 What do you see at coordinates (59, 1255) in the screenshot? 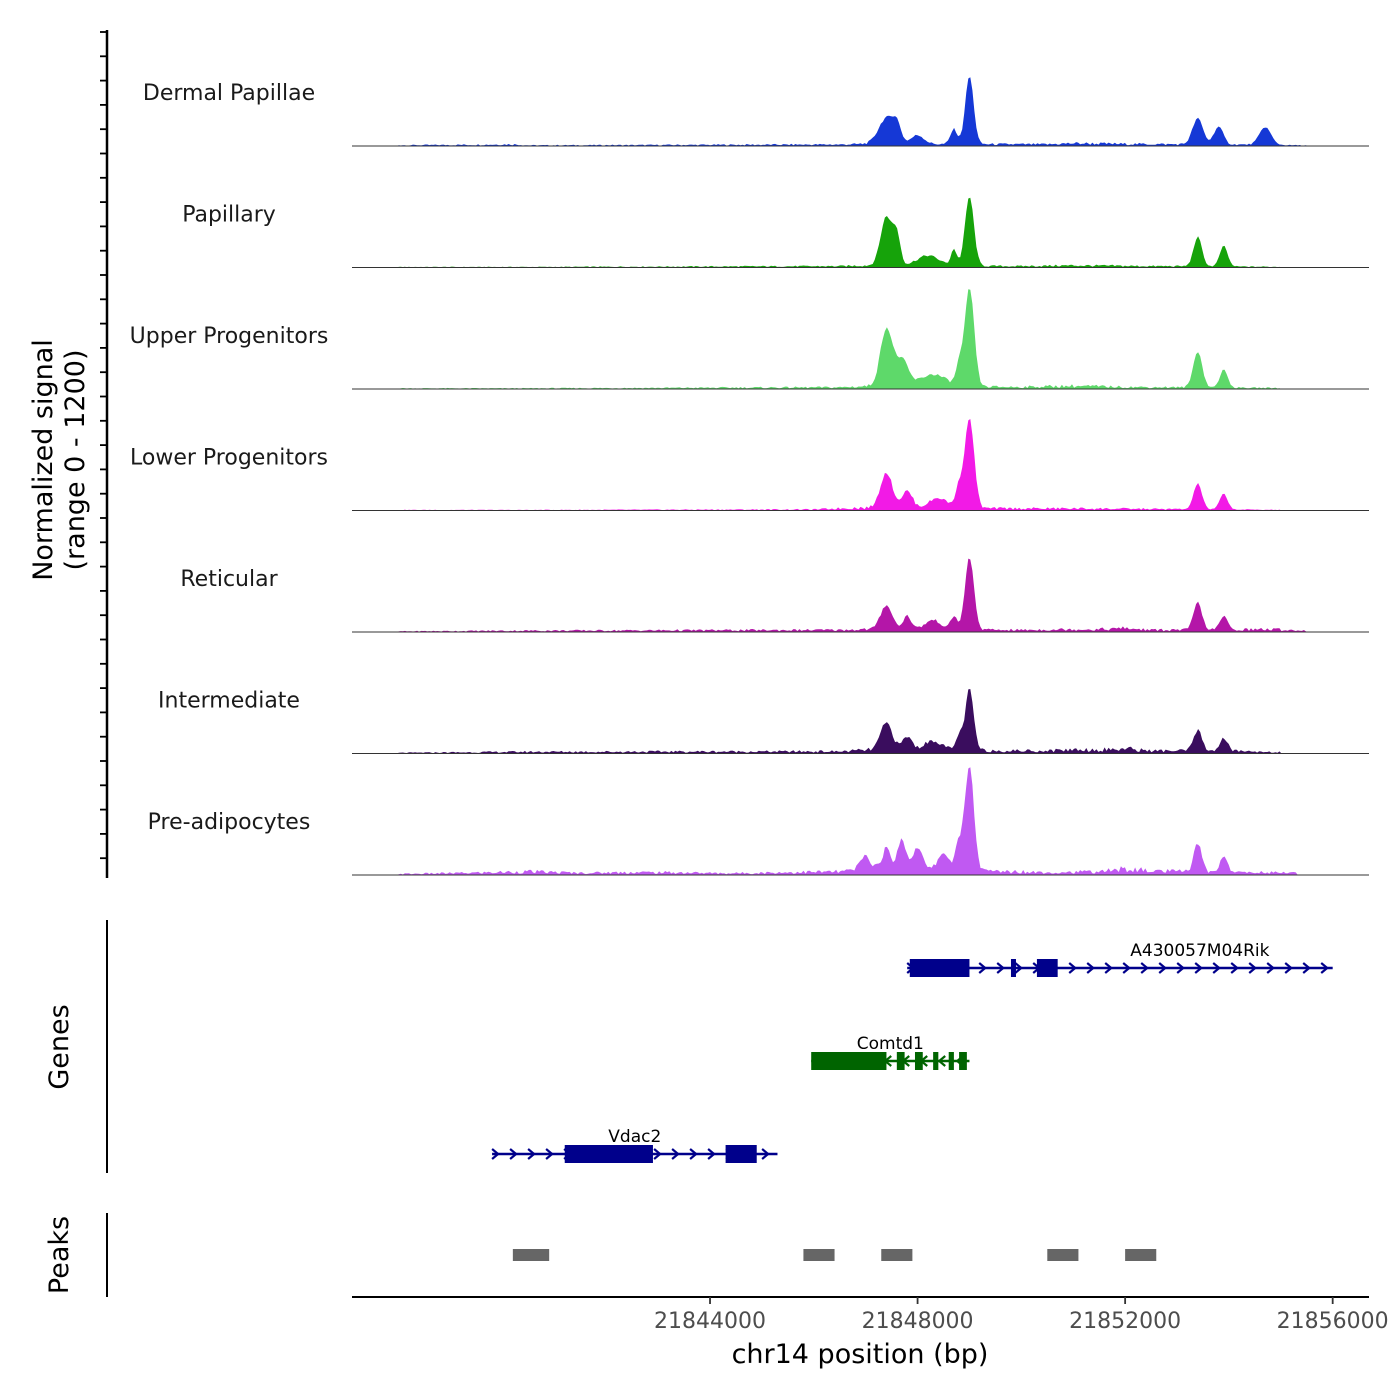
I see `peaks-axis-title: Peaks` at bounding box center [59, 1255].